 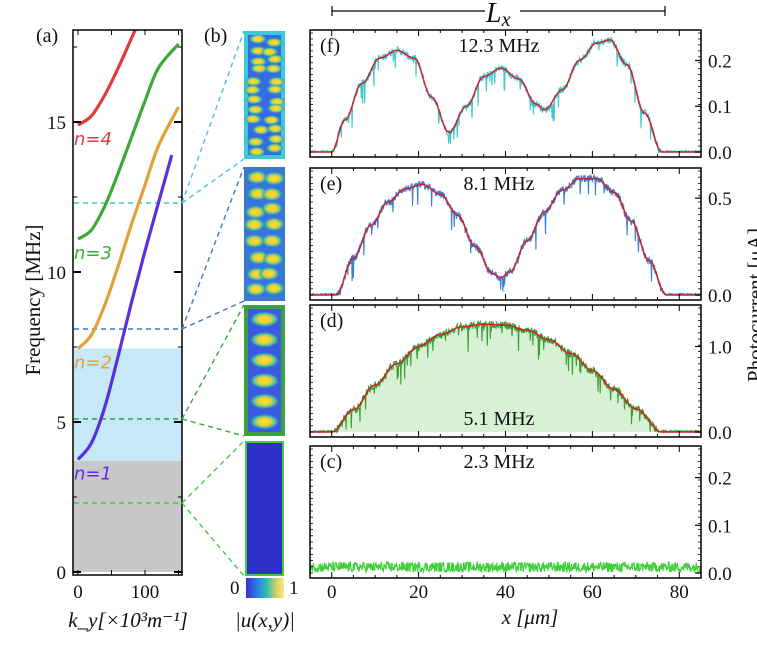 I want to click on panel-c-xtick-label: 0, so click(x=332, y=592).